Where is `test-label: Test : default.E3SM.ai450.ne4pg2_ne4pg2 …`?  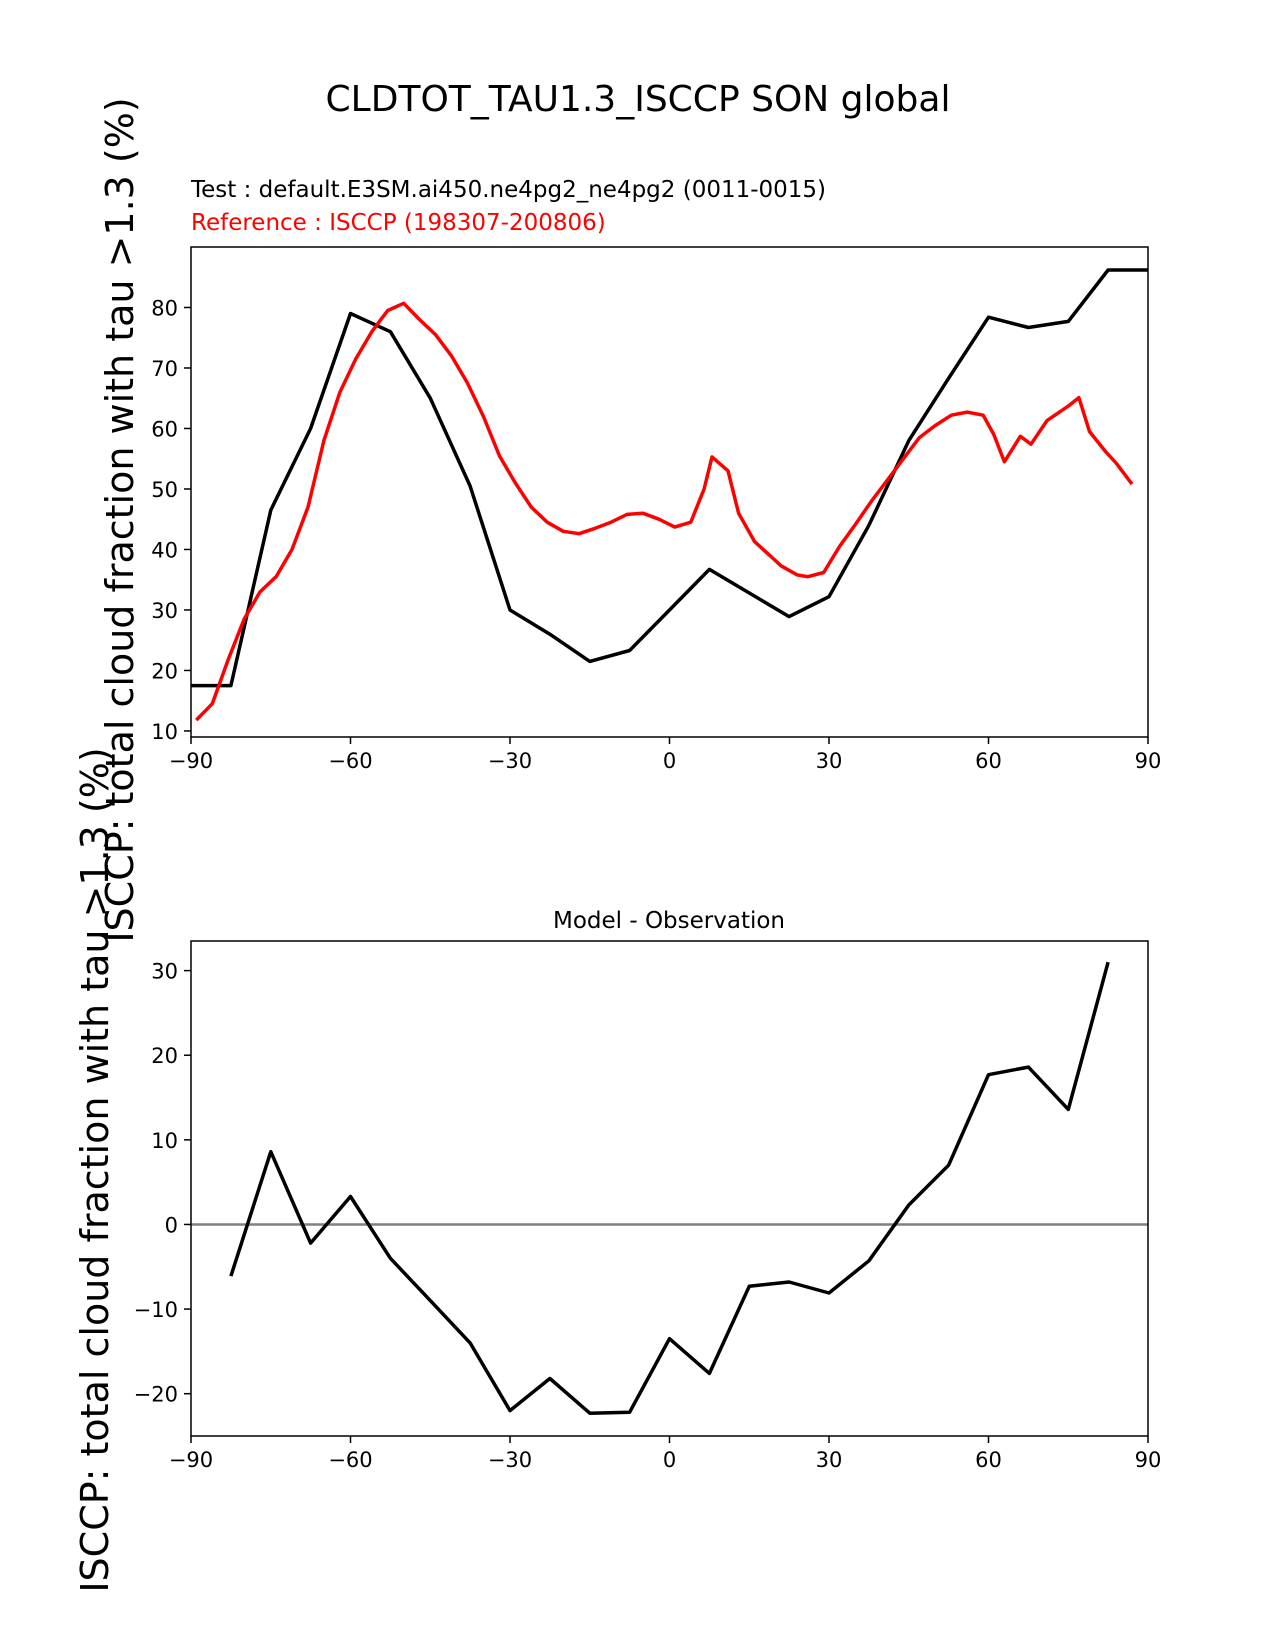
test-label: Test : default.E3SM.ai450.ne4pg2_ne4pg2 … is located at coordinates (508, 190).